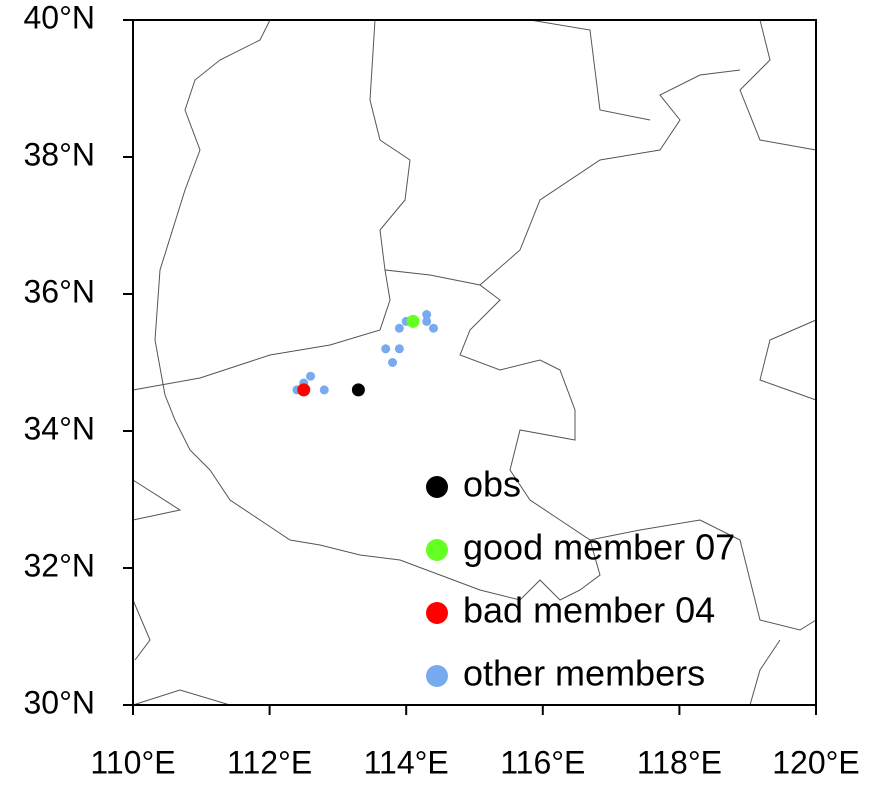 The width and height of the screenshot is (874, 796). Describe the element at coordinates (60, 291) in the screenshot. I see `y-tick-label: 36°N` at that location.